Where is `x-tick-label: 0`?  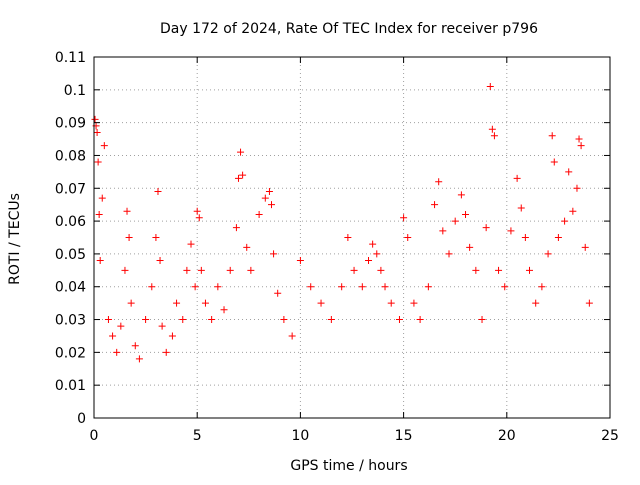 x-tick-label: 0 is located at coordinates (94, 436).